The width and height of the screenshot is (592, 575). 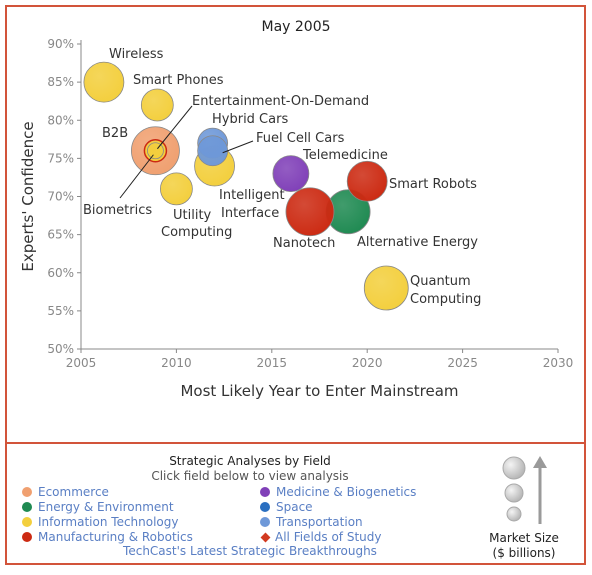 I want to click on y-tick-label: 80%, so click(x=60, y=120).